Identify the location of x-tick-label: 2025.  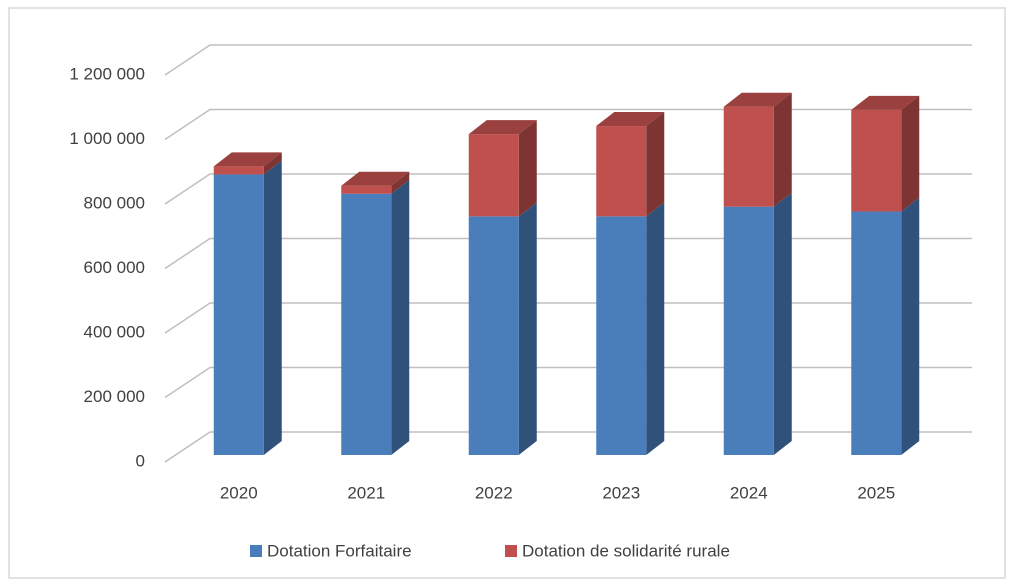
(876, 492).